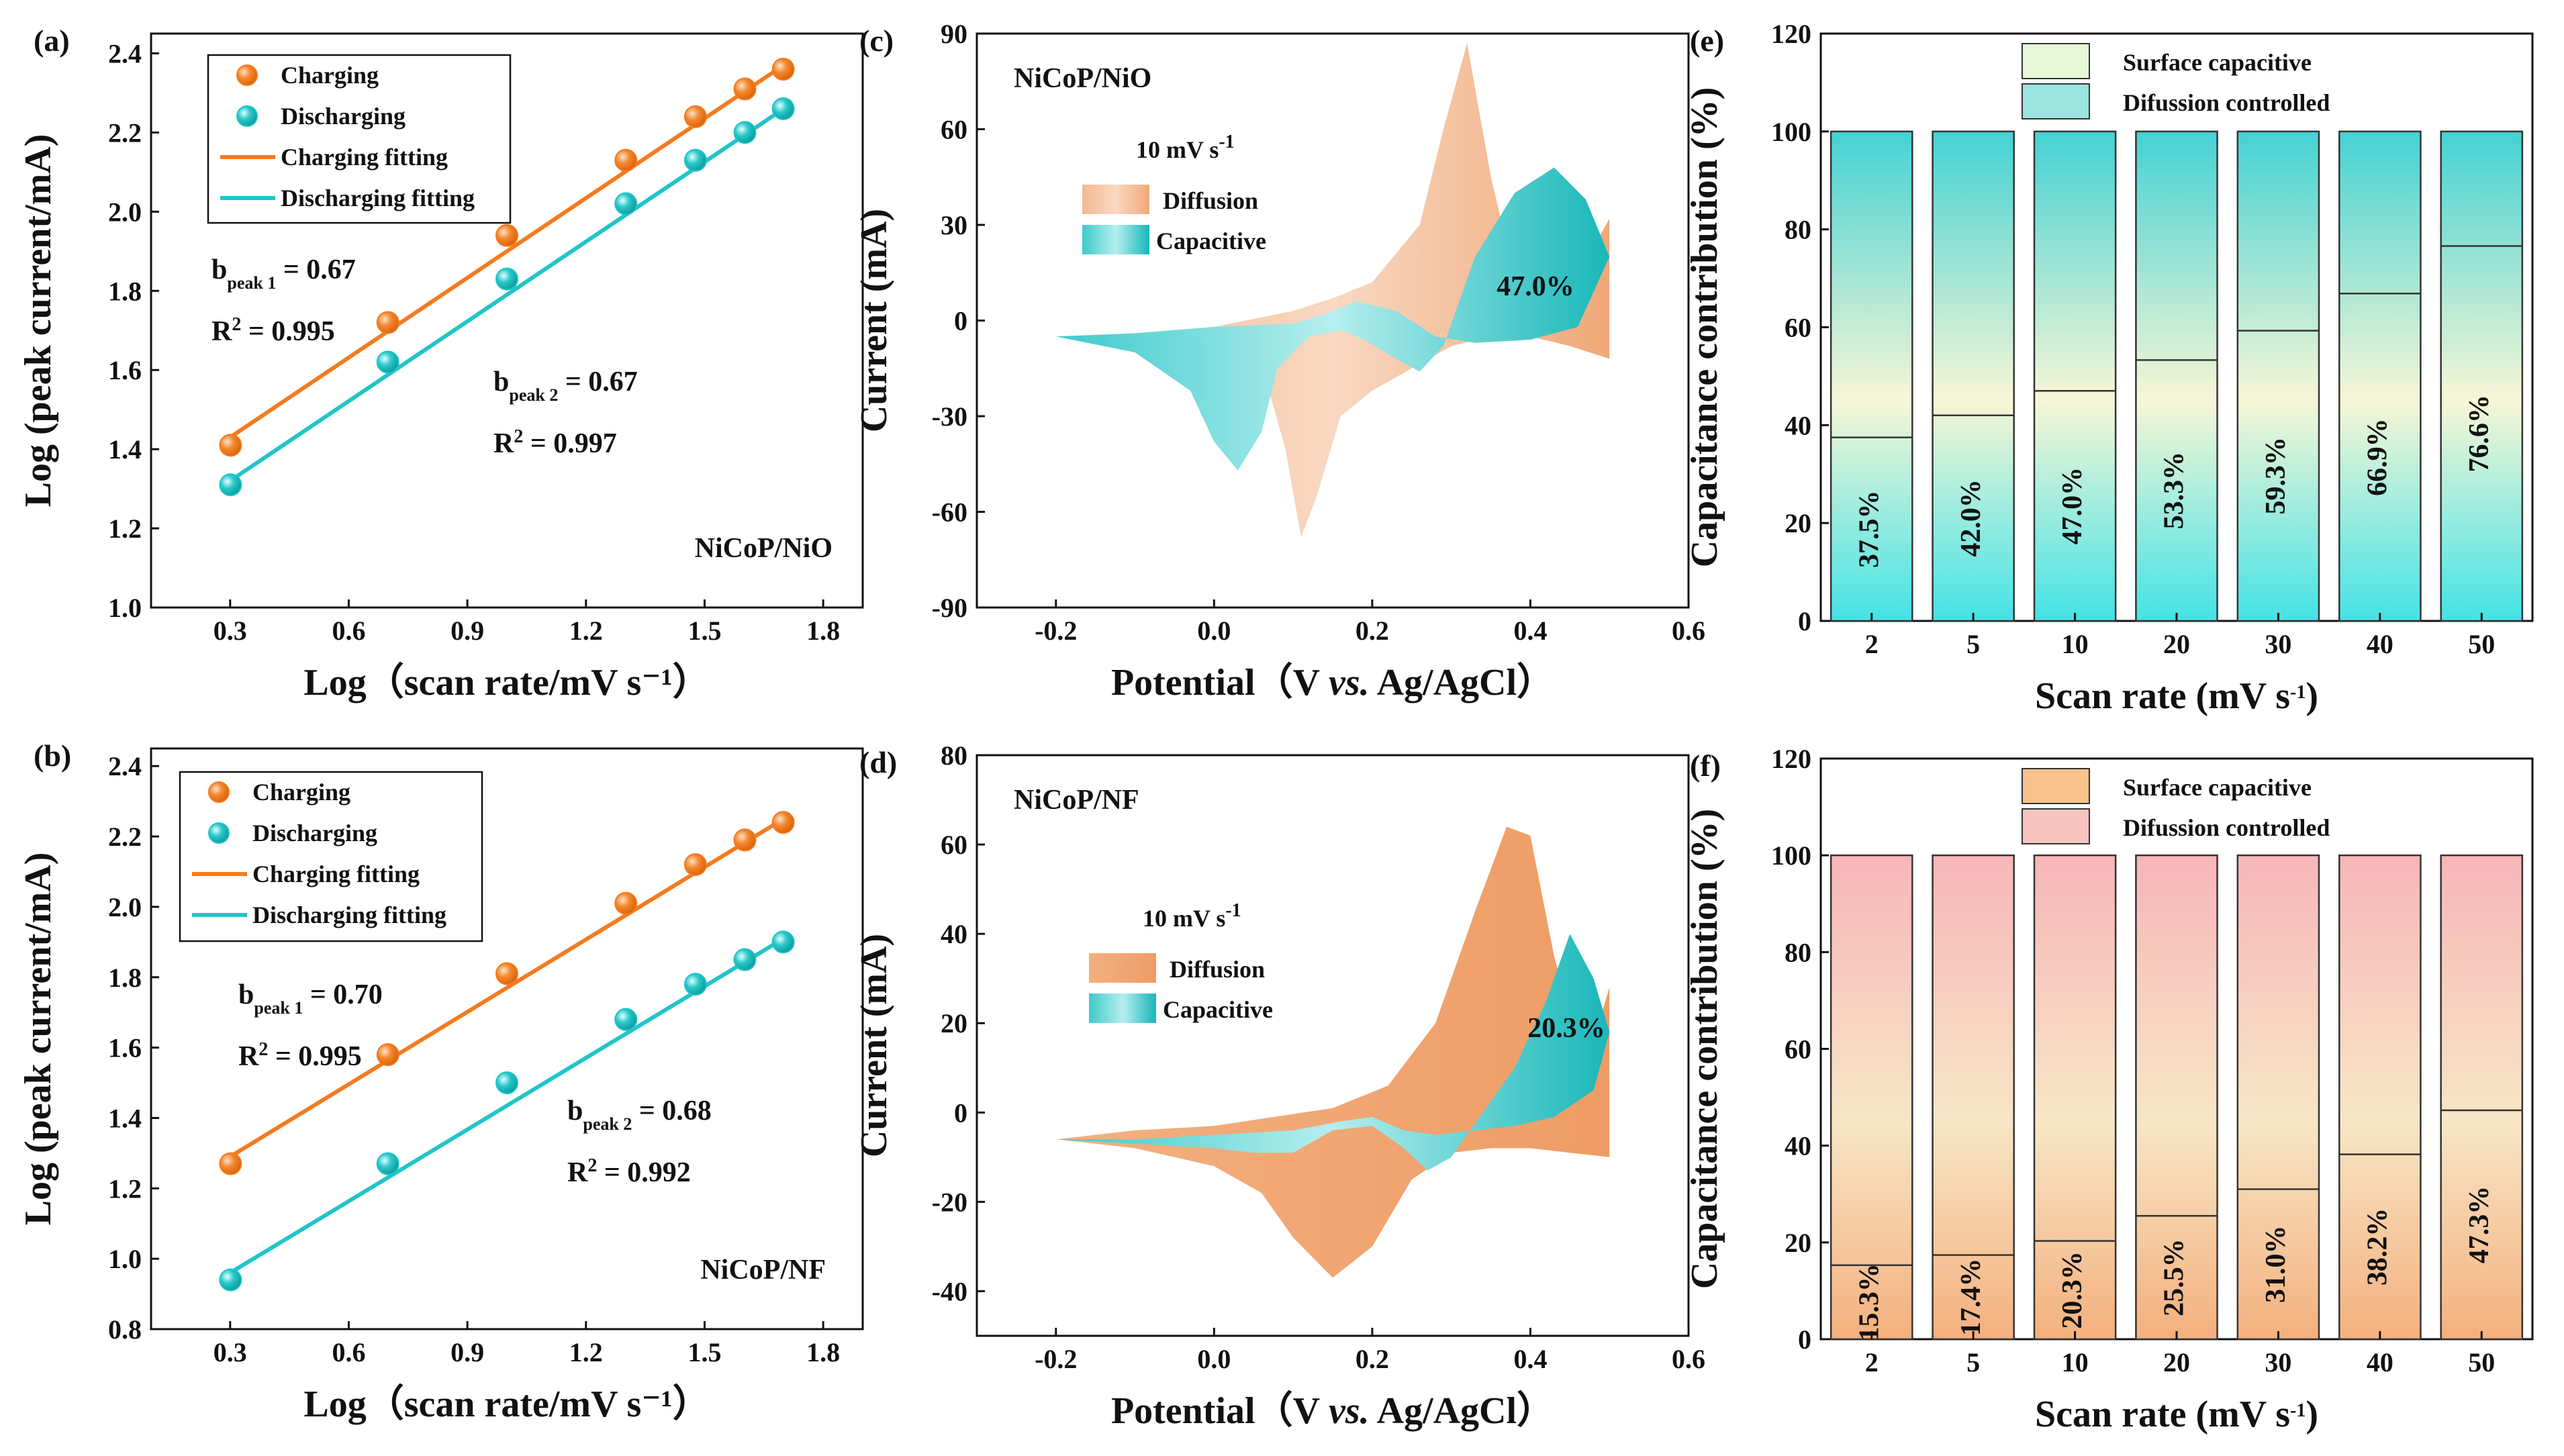 The height and width of the screenshot is (1456, 2564). I want to click on bar-value-label: 25.5%, so click(2174, 1277).